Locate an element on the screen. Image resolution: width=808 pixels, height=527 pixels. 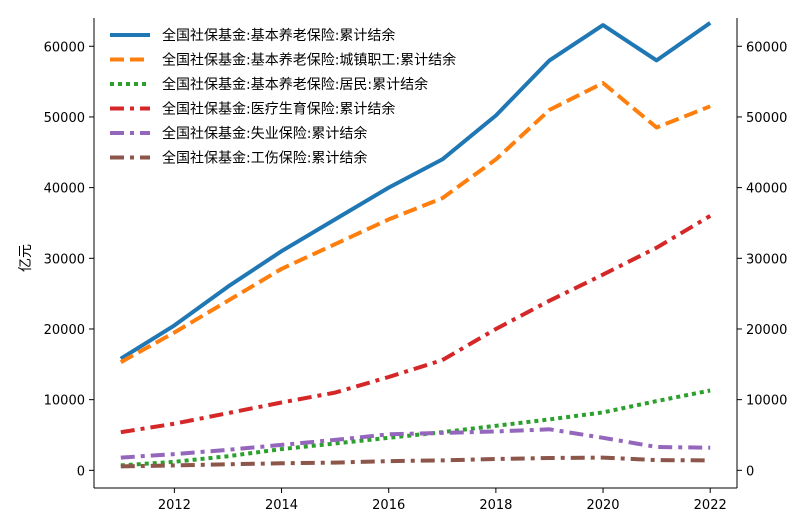
y-tick-label-left: 50000 is located at coordinates (64, 118).